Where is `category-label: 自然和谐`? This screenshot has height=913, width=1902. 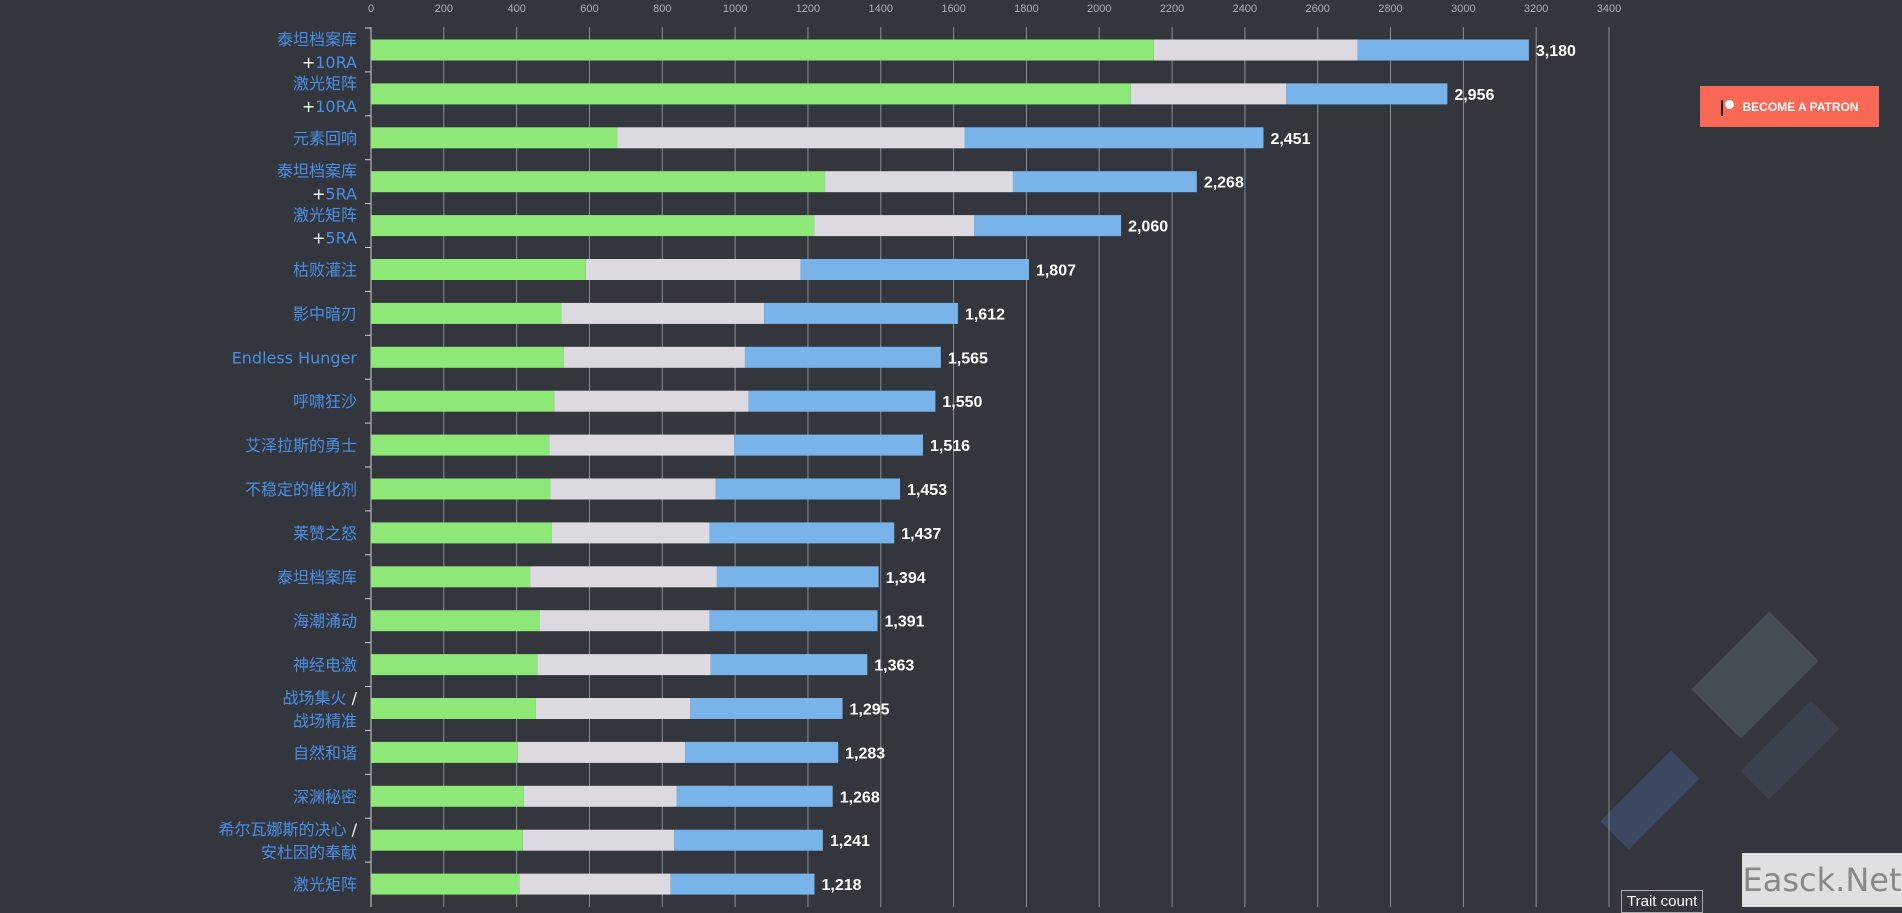
category-label: 自然和谐 is located at coordinates (325, 752).